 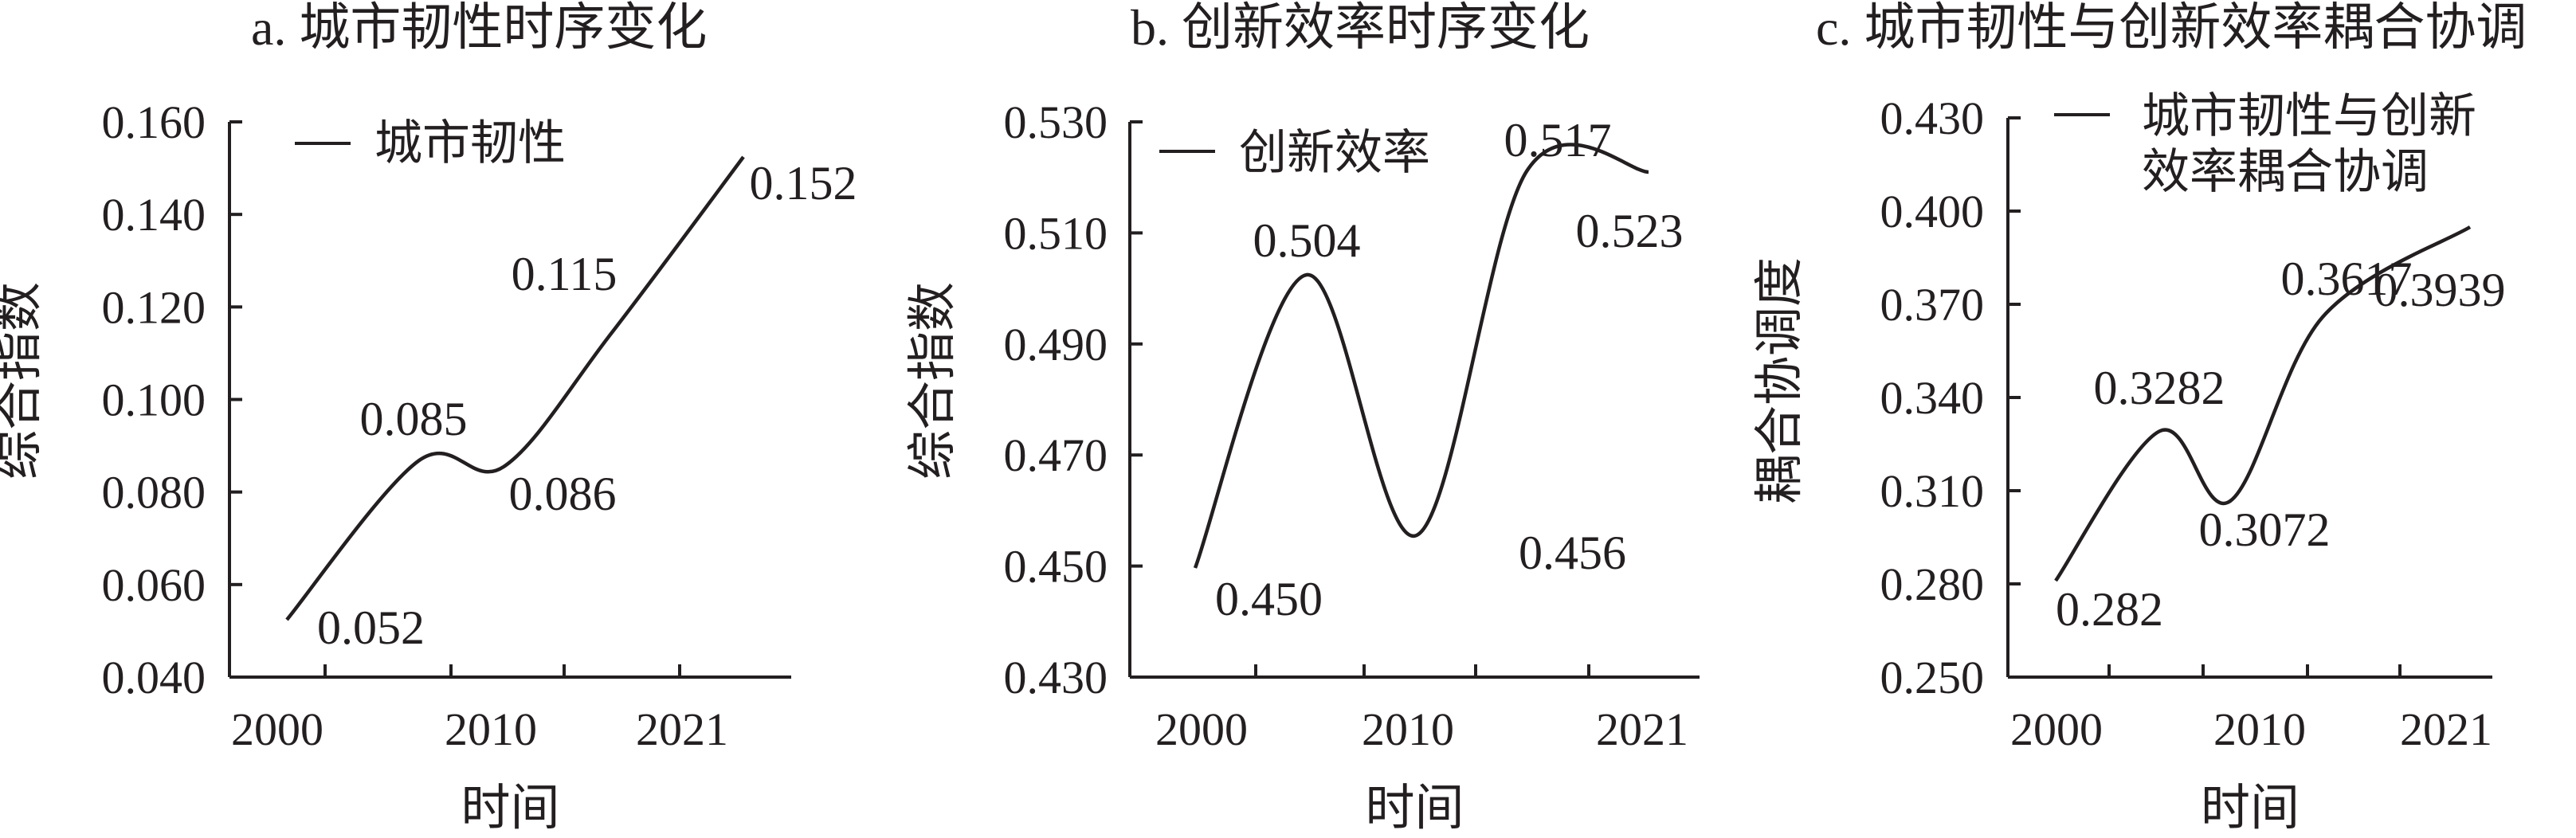 What do you see at coordinates (2109, 609) in the screenshot?
I see `data-label: 0.282` at bounding box center [2109, 609].